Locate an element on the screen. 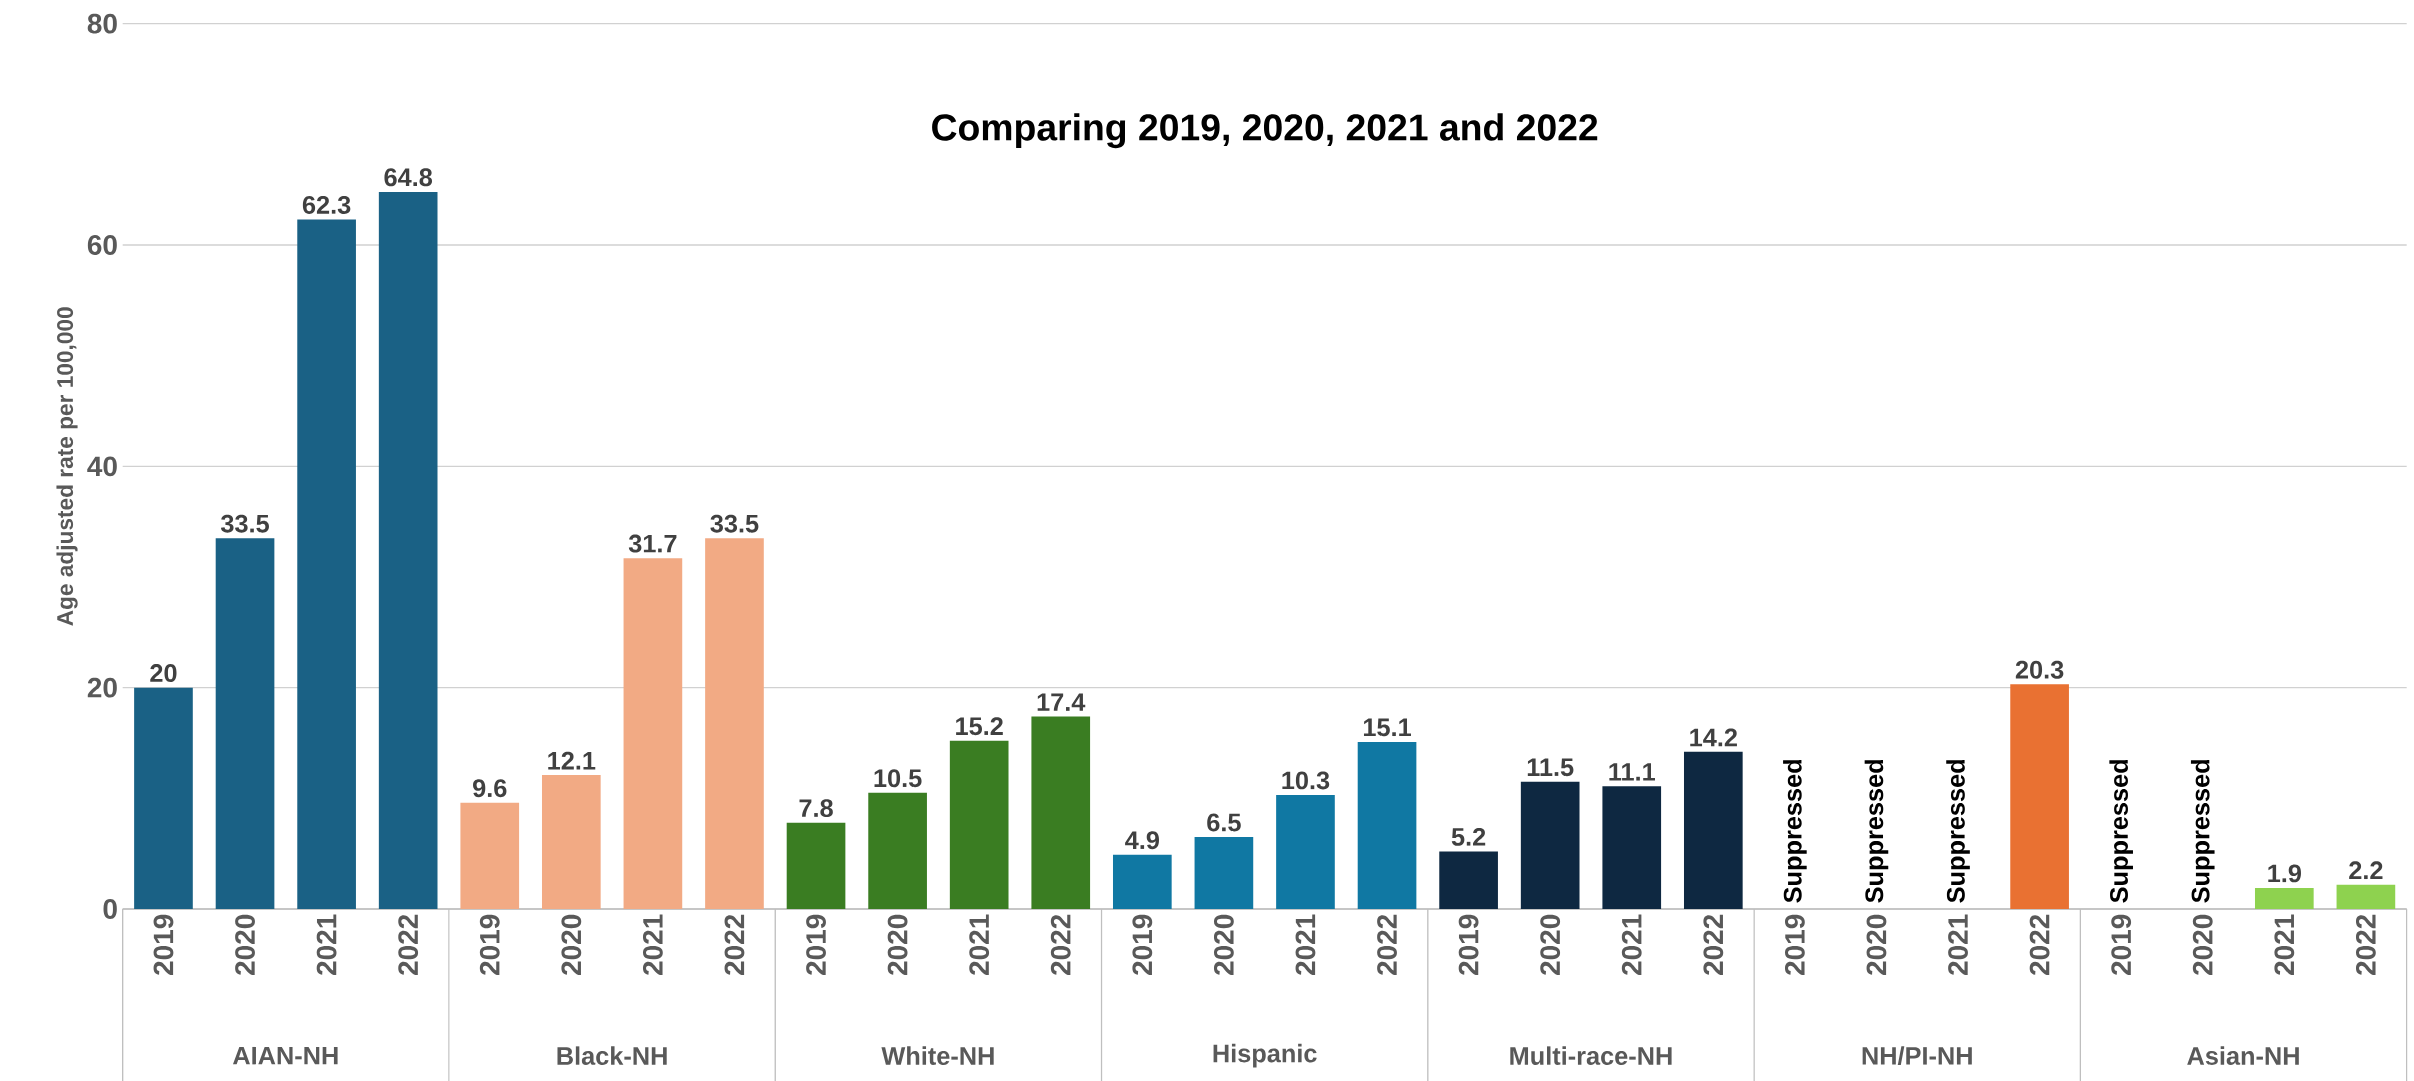 The image size is (2414, 1081). data-label: 15.2 is located at coordinates (979, 726).